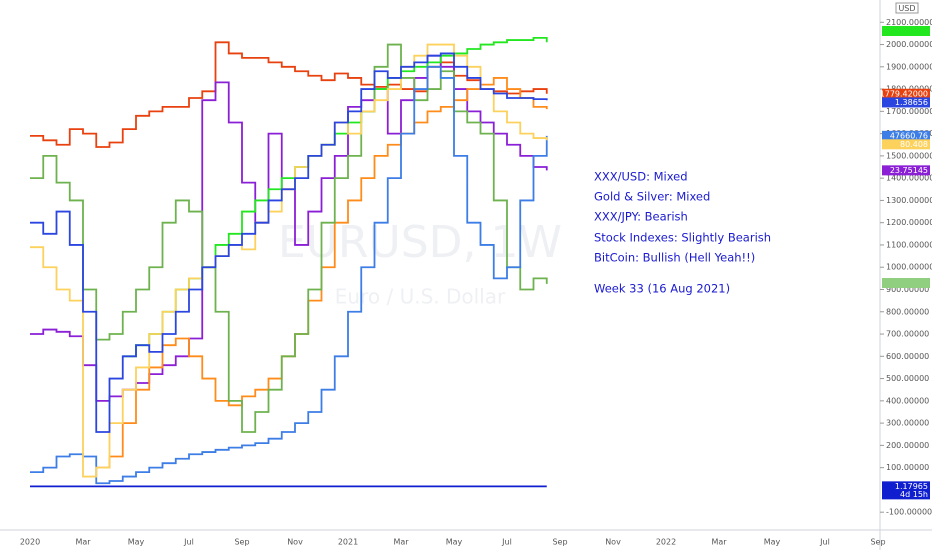 This screenshot has width=932, height=550. What do you see at coordinates (907, 445) in the screenshot?
I see `y-tick-label: 200.00000` at bounding box center [907, 445].